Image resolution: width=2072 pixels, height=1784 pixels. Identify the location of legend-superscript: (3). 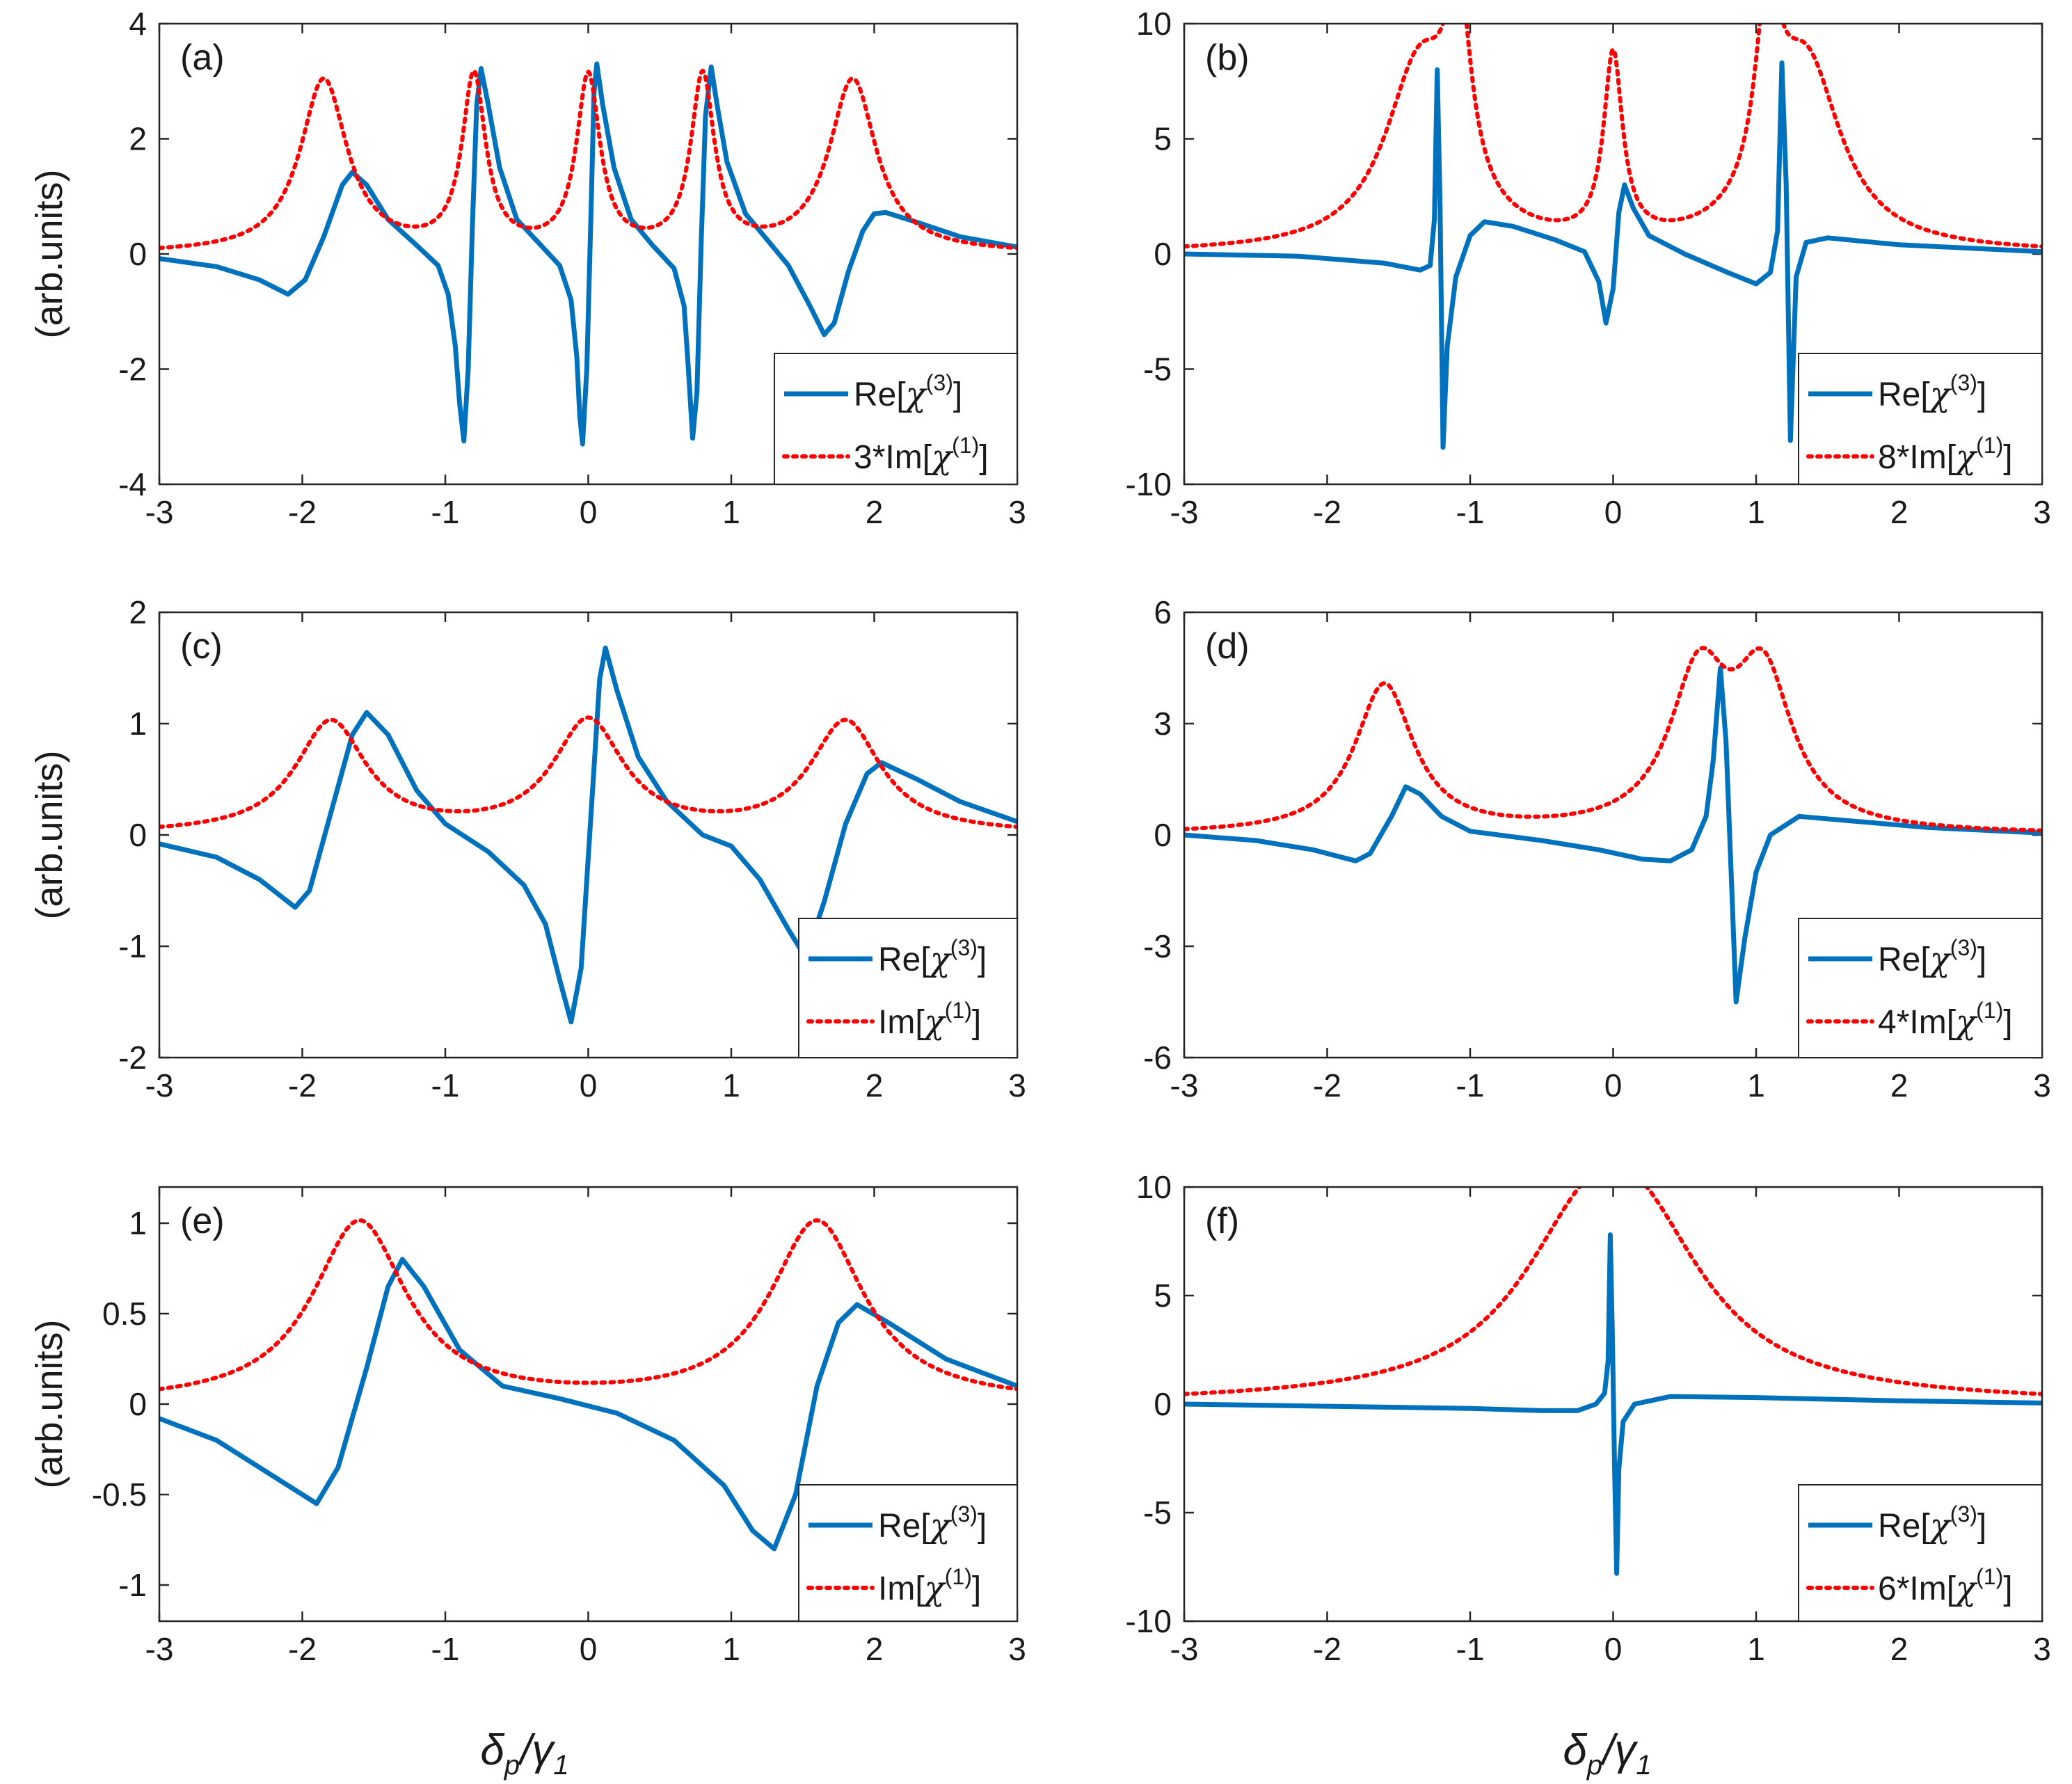
(1963, 1514).